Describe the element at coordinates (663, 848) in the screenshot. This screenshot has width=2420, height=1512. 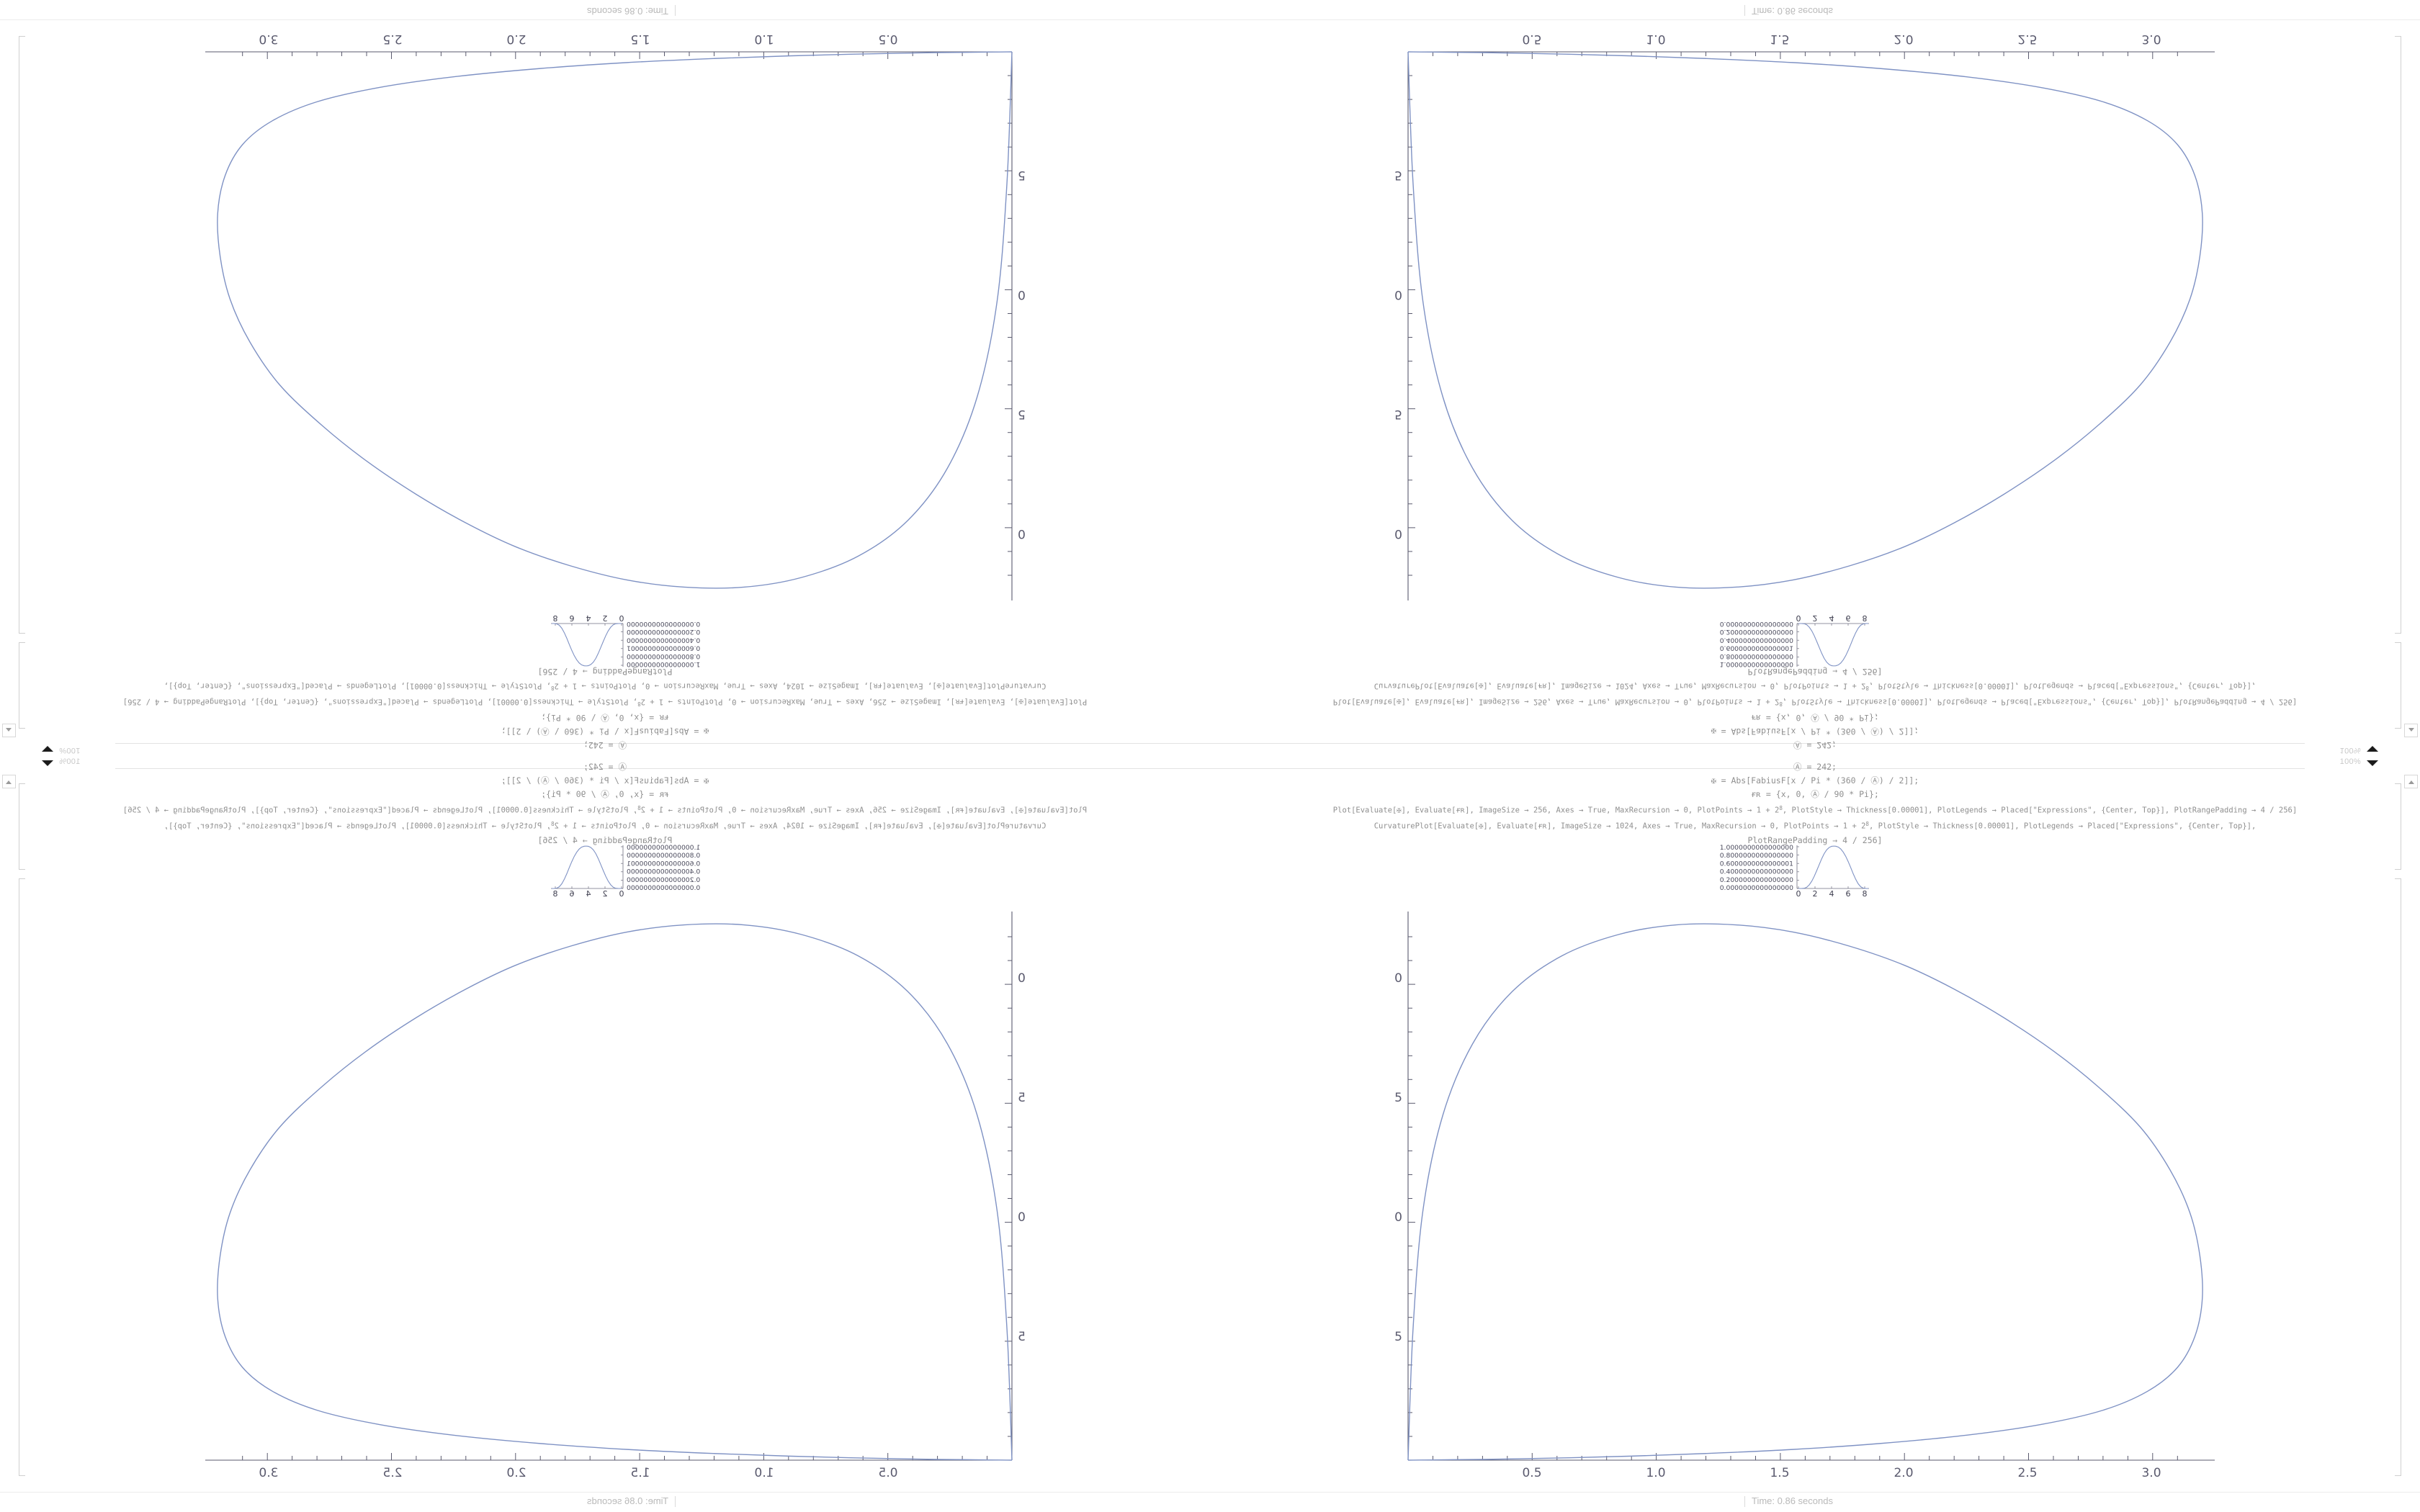
I see `inset-ytick-0: 1.0000000000000000` at that location.